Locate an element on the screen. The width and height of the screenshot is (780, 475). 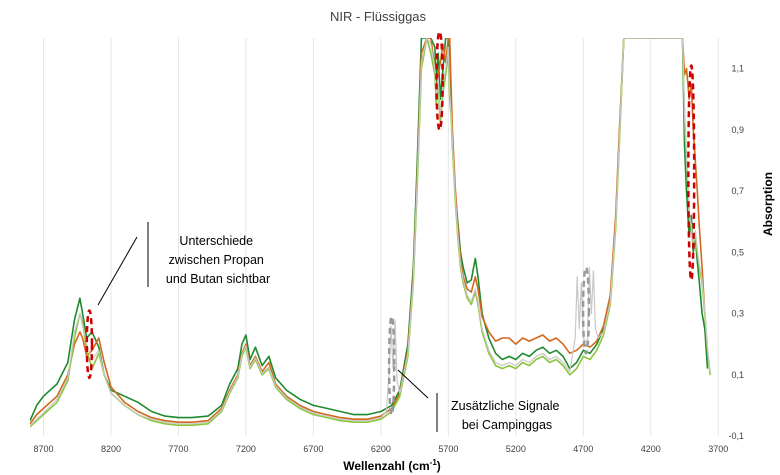
x-axis-label: Wellenzahl (cm-1) is located at coordinates (392, 465).